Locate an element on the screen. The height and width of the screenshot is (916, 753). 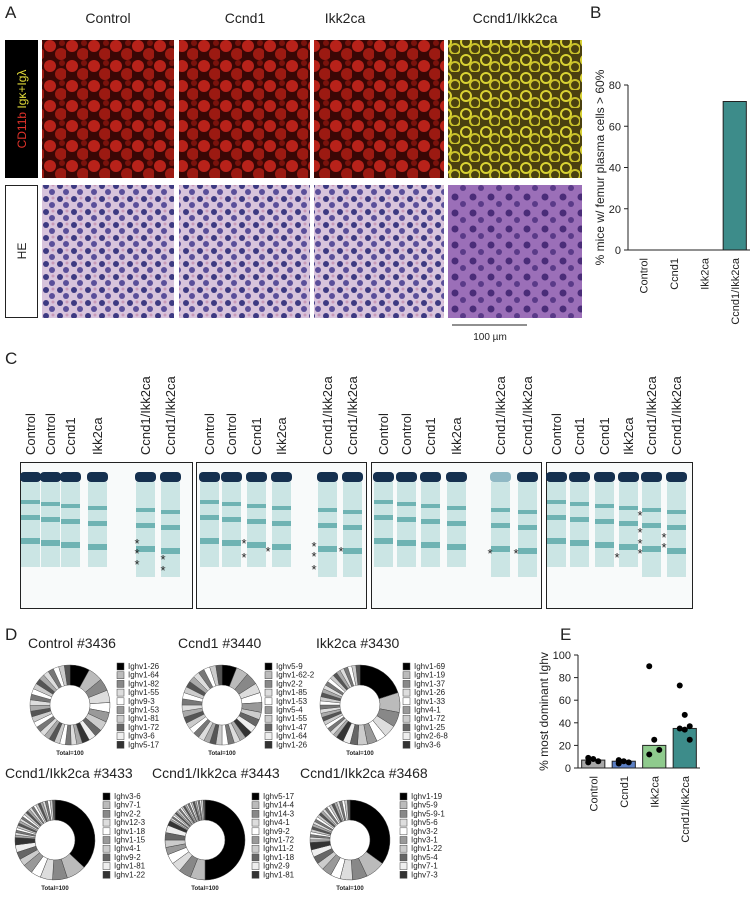
legend-label: Ighv1-53 is located at coordinates (292, 701).